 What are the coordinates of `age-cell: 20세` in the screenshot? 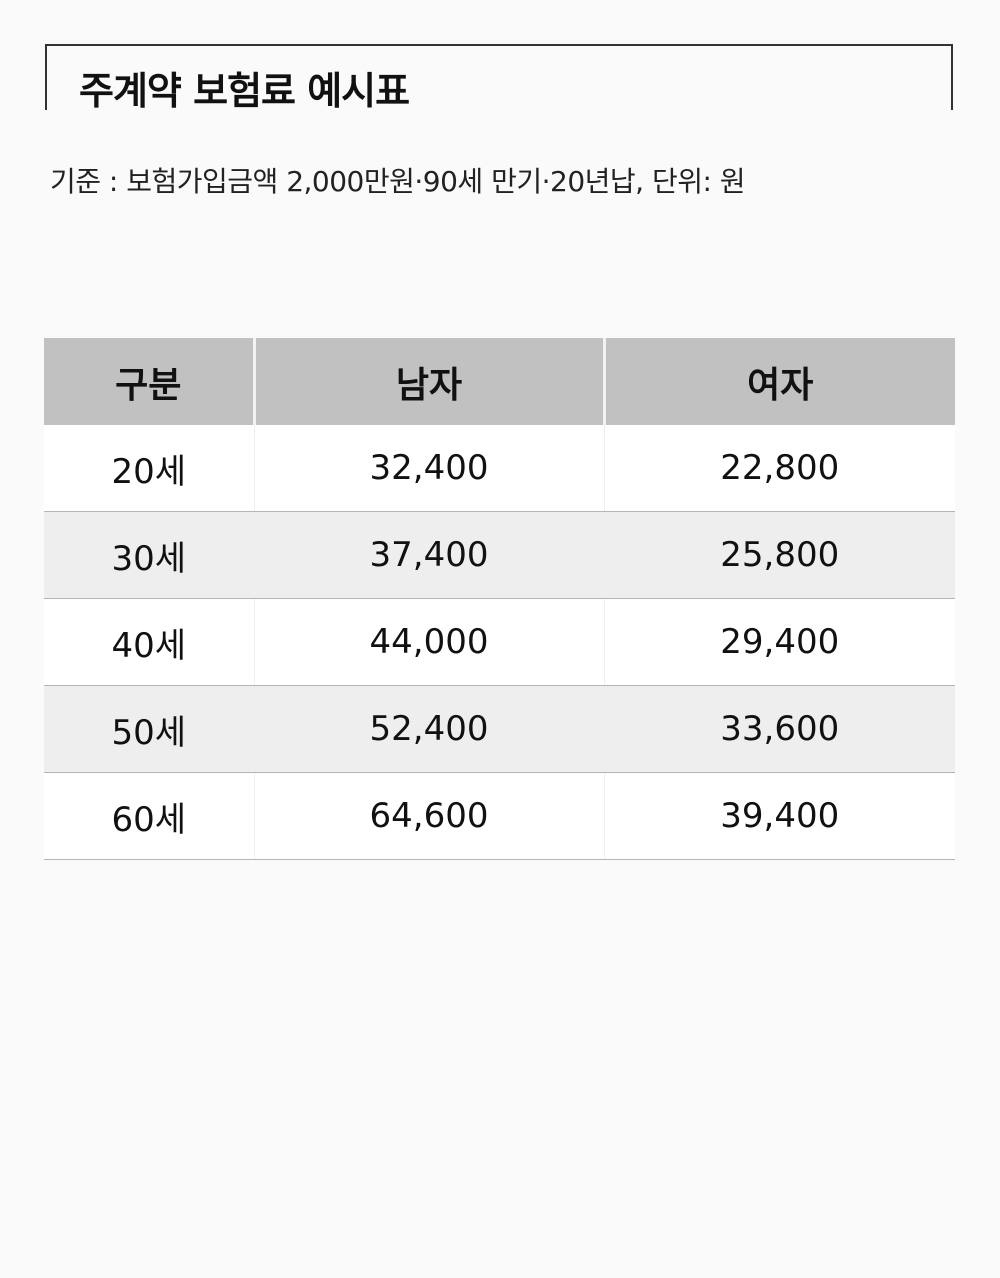 It's located at (149, 468).